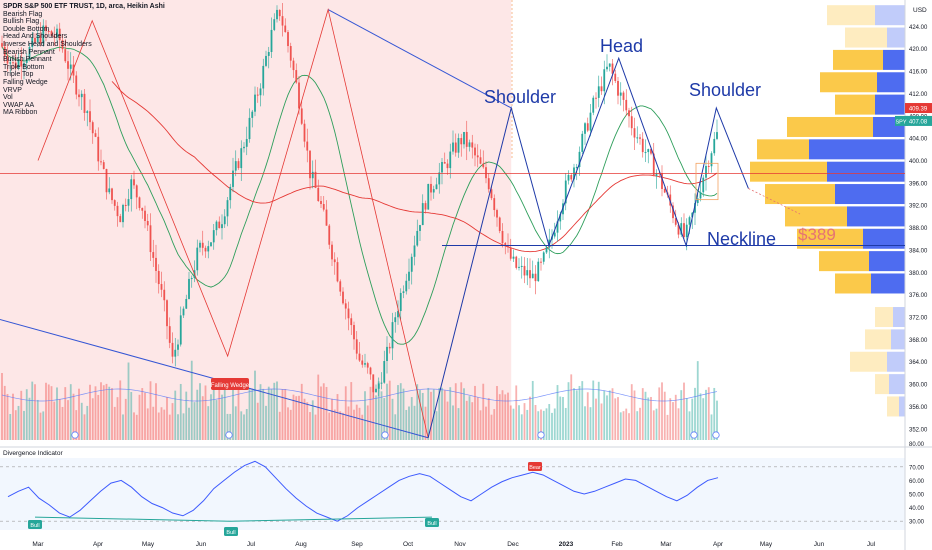 The width and height of the screenshot is (932, 550). What do you see at coordinates (29, 52) in the screenshot?
I see `legend-item: Bearish Pennant` at bounding box center [29, 52].